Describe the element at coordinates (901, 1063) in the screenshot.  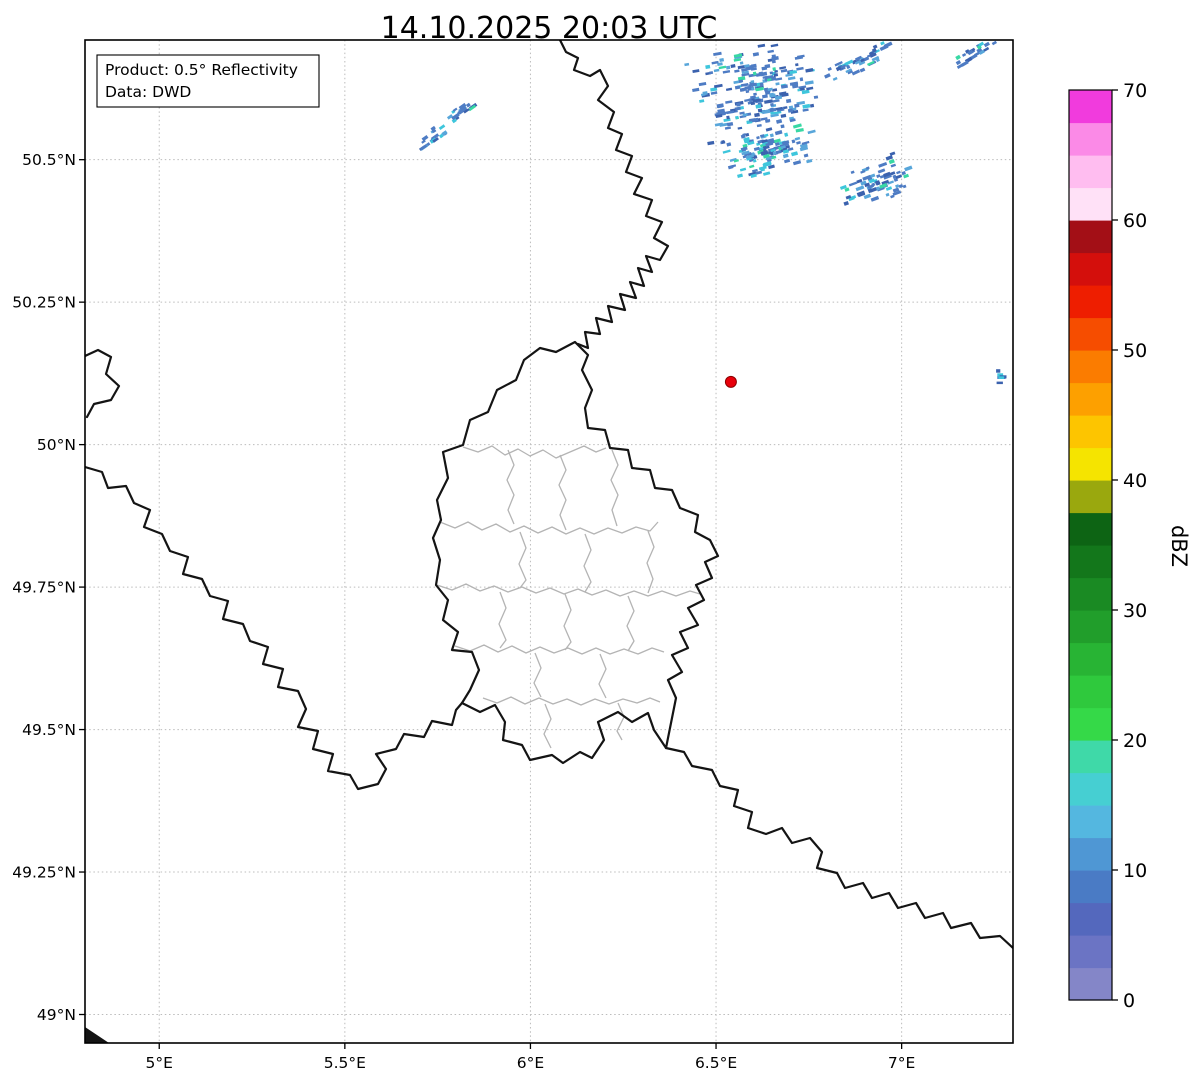
I see `x-tick-label: 7°E` at that location.